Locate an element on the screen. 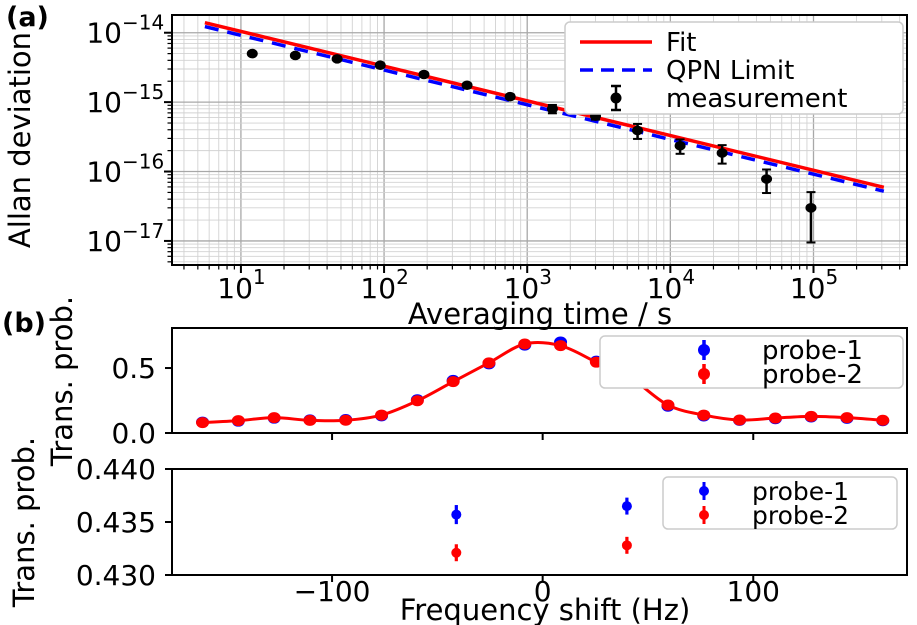  legend-label-probe1: probe-1 is located at coordinates (812, 351).